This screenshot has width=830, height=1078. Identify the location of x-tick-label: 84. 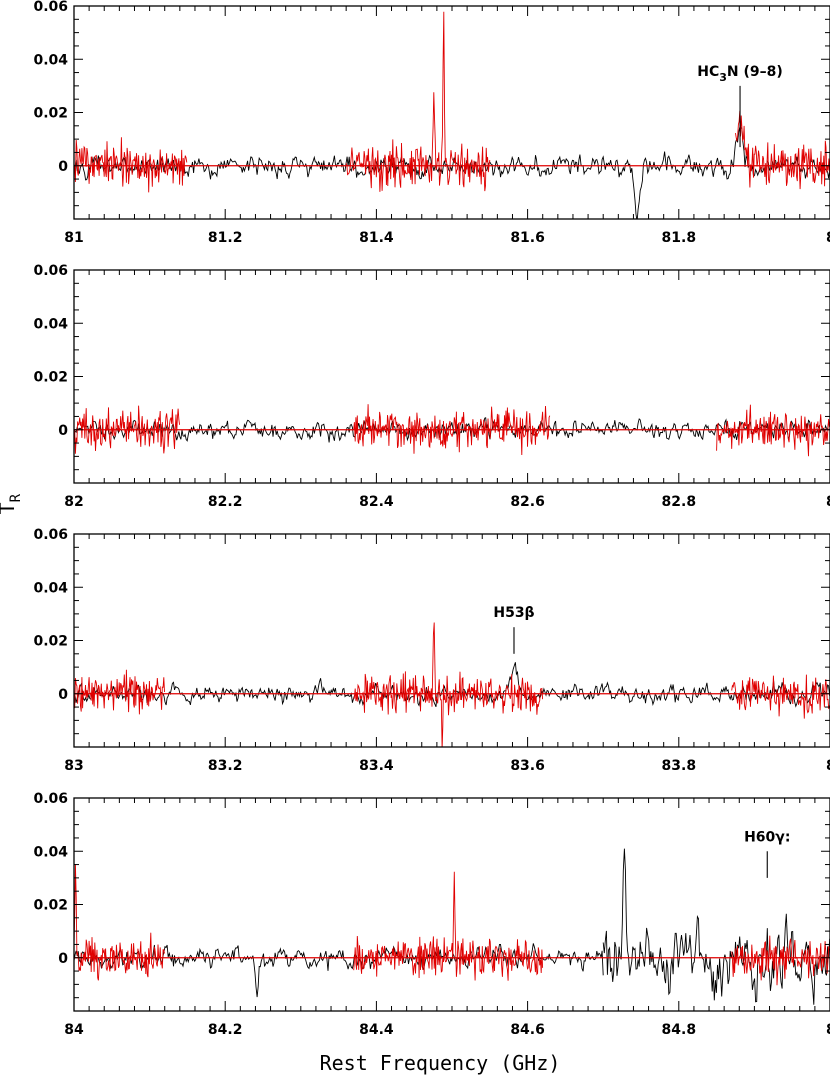
(74, 1030).